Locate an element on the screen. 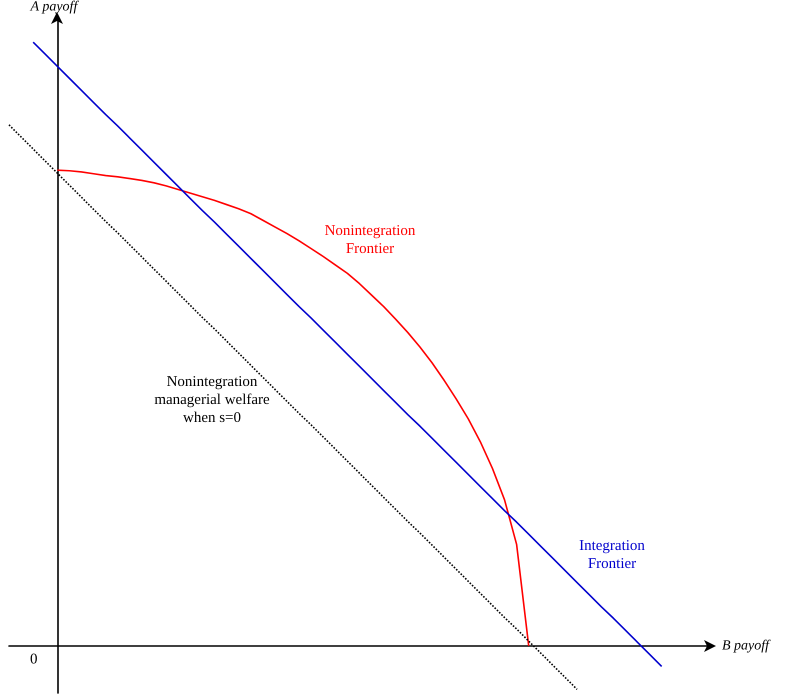  series-label: Nonintegration Frontier is located at coordinates (370, 240).